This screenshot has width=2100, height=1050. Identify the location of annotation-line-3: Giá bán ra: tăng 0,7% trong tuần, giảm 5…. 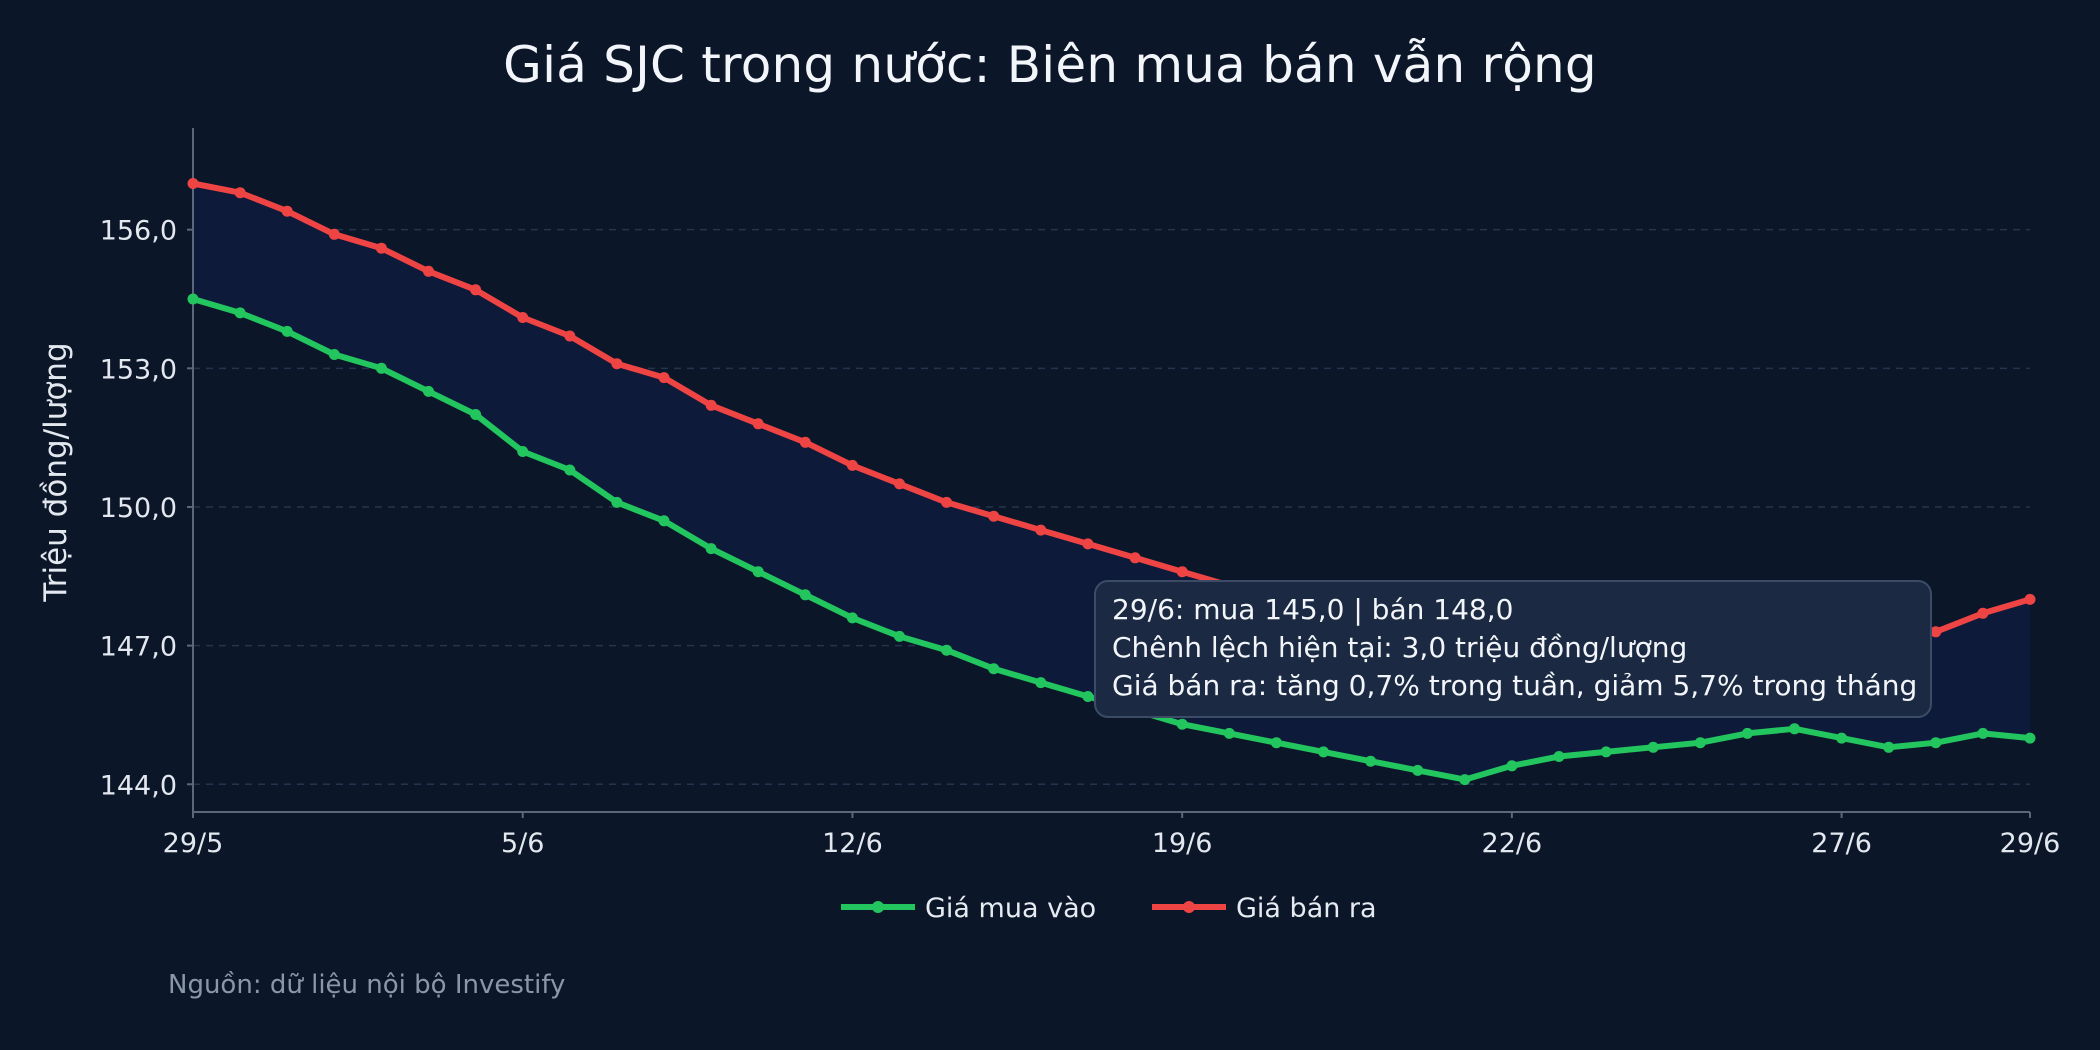
(1515, 685).